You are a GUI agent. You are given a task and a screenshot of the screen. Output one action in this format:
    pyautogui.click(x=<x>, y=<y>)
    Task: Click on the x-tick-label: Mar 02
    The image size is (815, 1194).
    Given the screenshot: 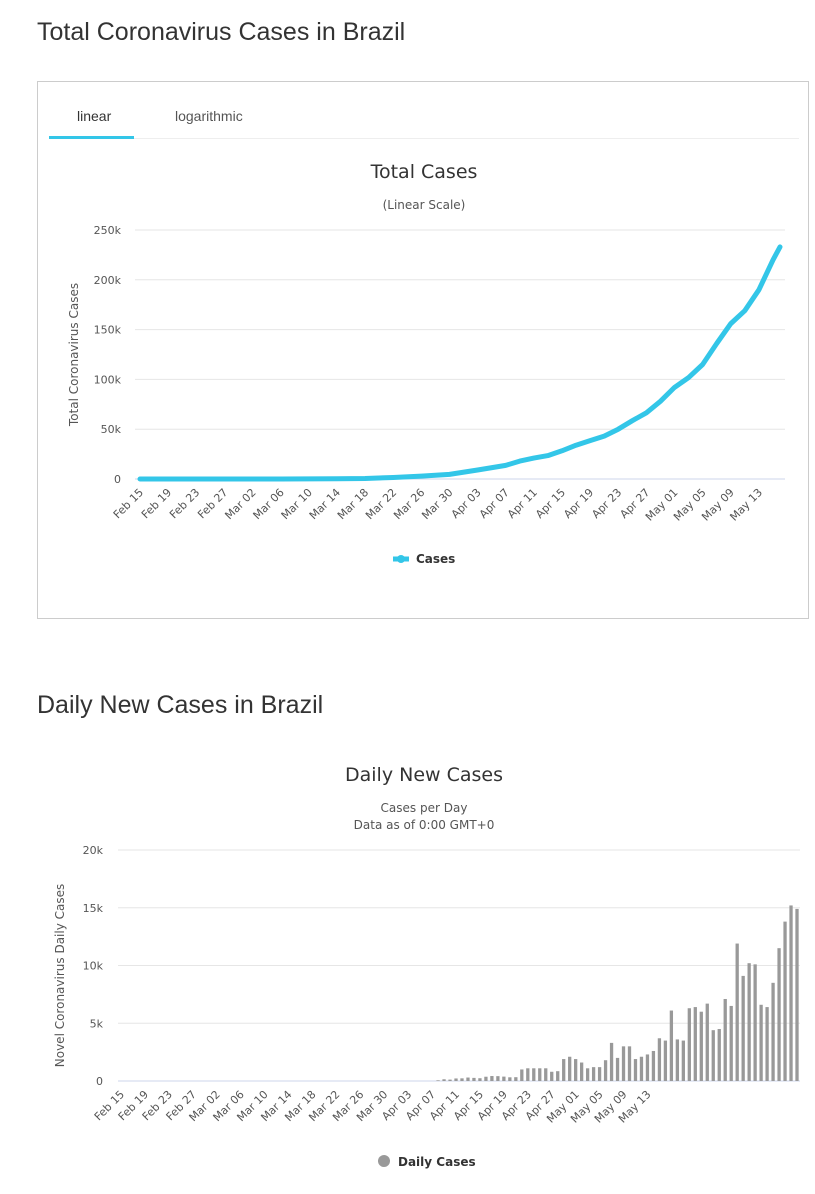 What is the action you would take?
    pyautogui.click(x=205, y=1106)
    